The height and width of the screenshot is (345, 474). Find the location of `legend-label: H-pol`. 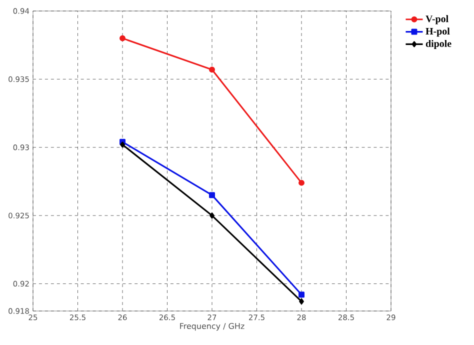

legend-label: H-pol is located at coordinates (438, 32).